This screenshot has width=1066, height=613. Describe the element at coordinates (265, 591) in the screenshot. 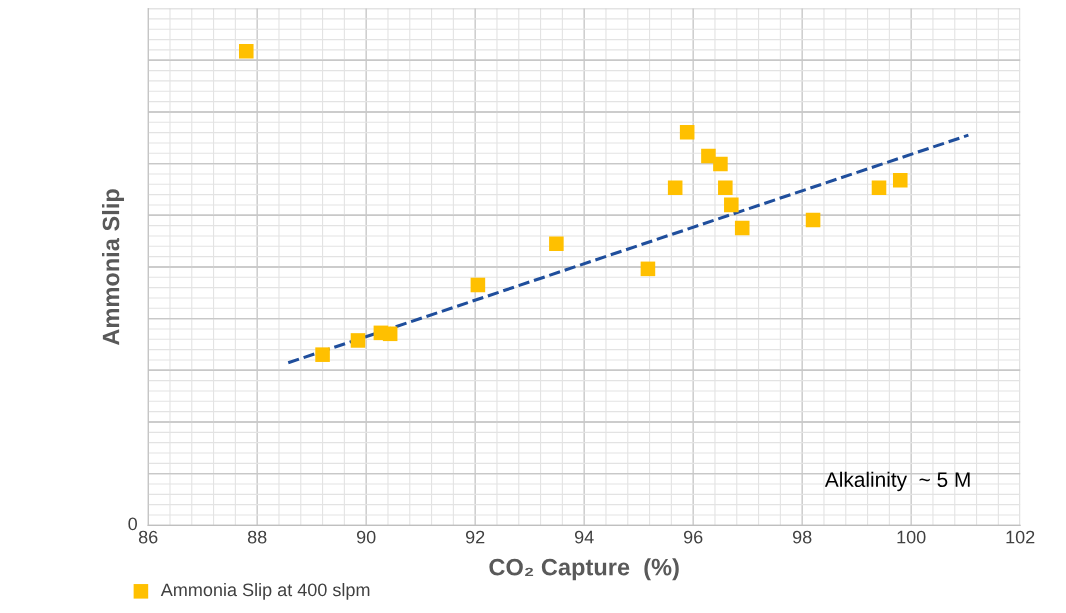

I see `legend-label: Ammonia Slip at 400 slpm` at that location.